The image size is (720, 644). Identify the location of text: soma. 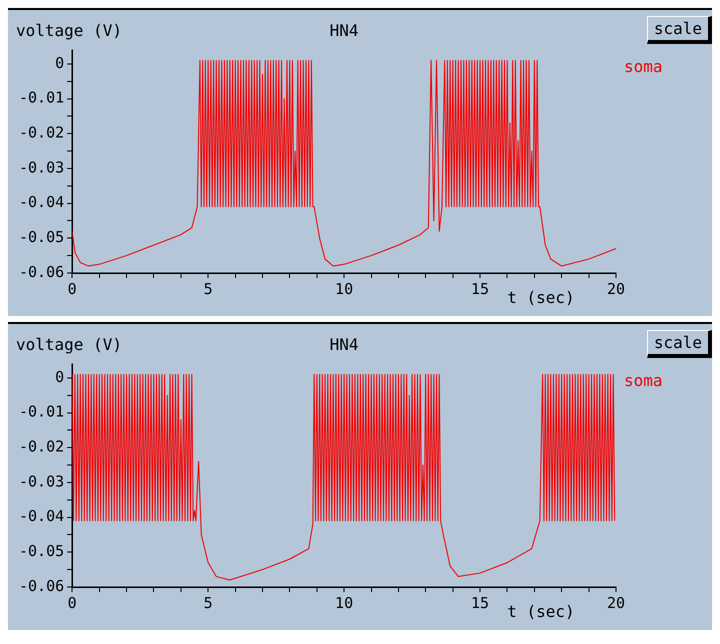
(643, 66).